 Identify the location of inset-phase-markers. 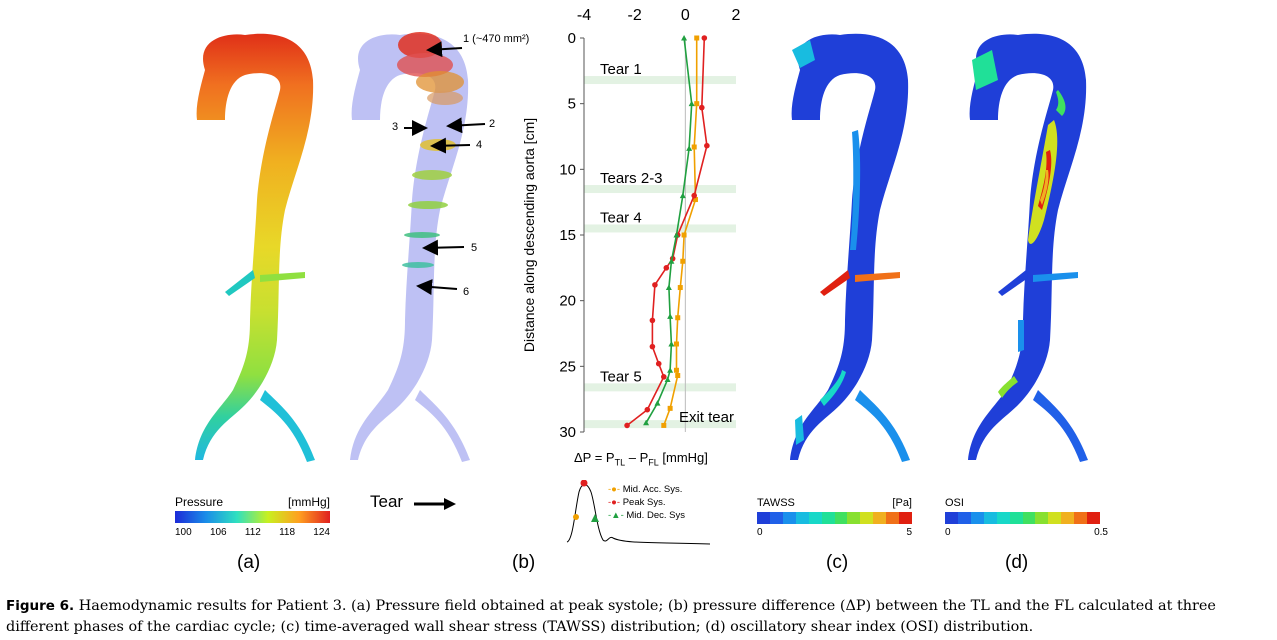
(586, 501).